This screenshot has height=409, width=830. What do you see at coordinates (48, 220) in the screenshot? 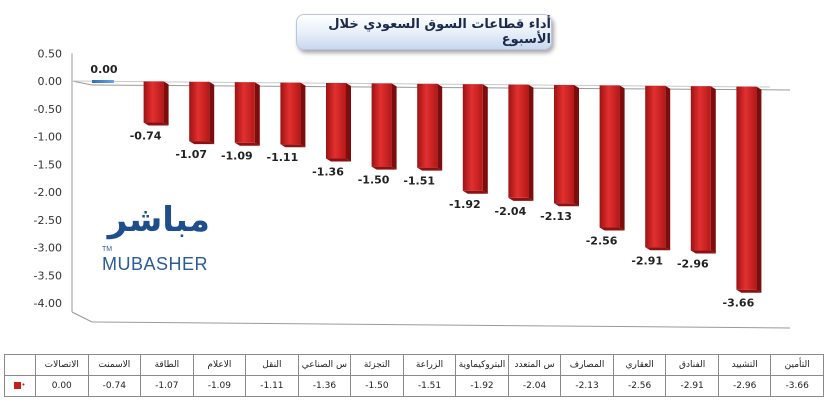
I see `y-tick-label: -2.50` at bounding box center [48, 220].